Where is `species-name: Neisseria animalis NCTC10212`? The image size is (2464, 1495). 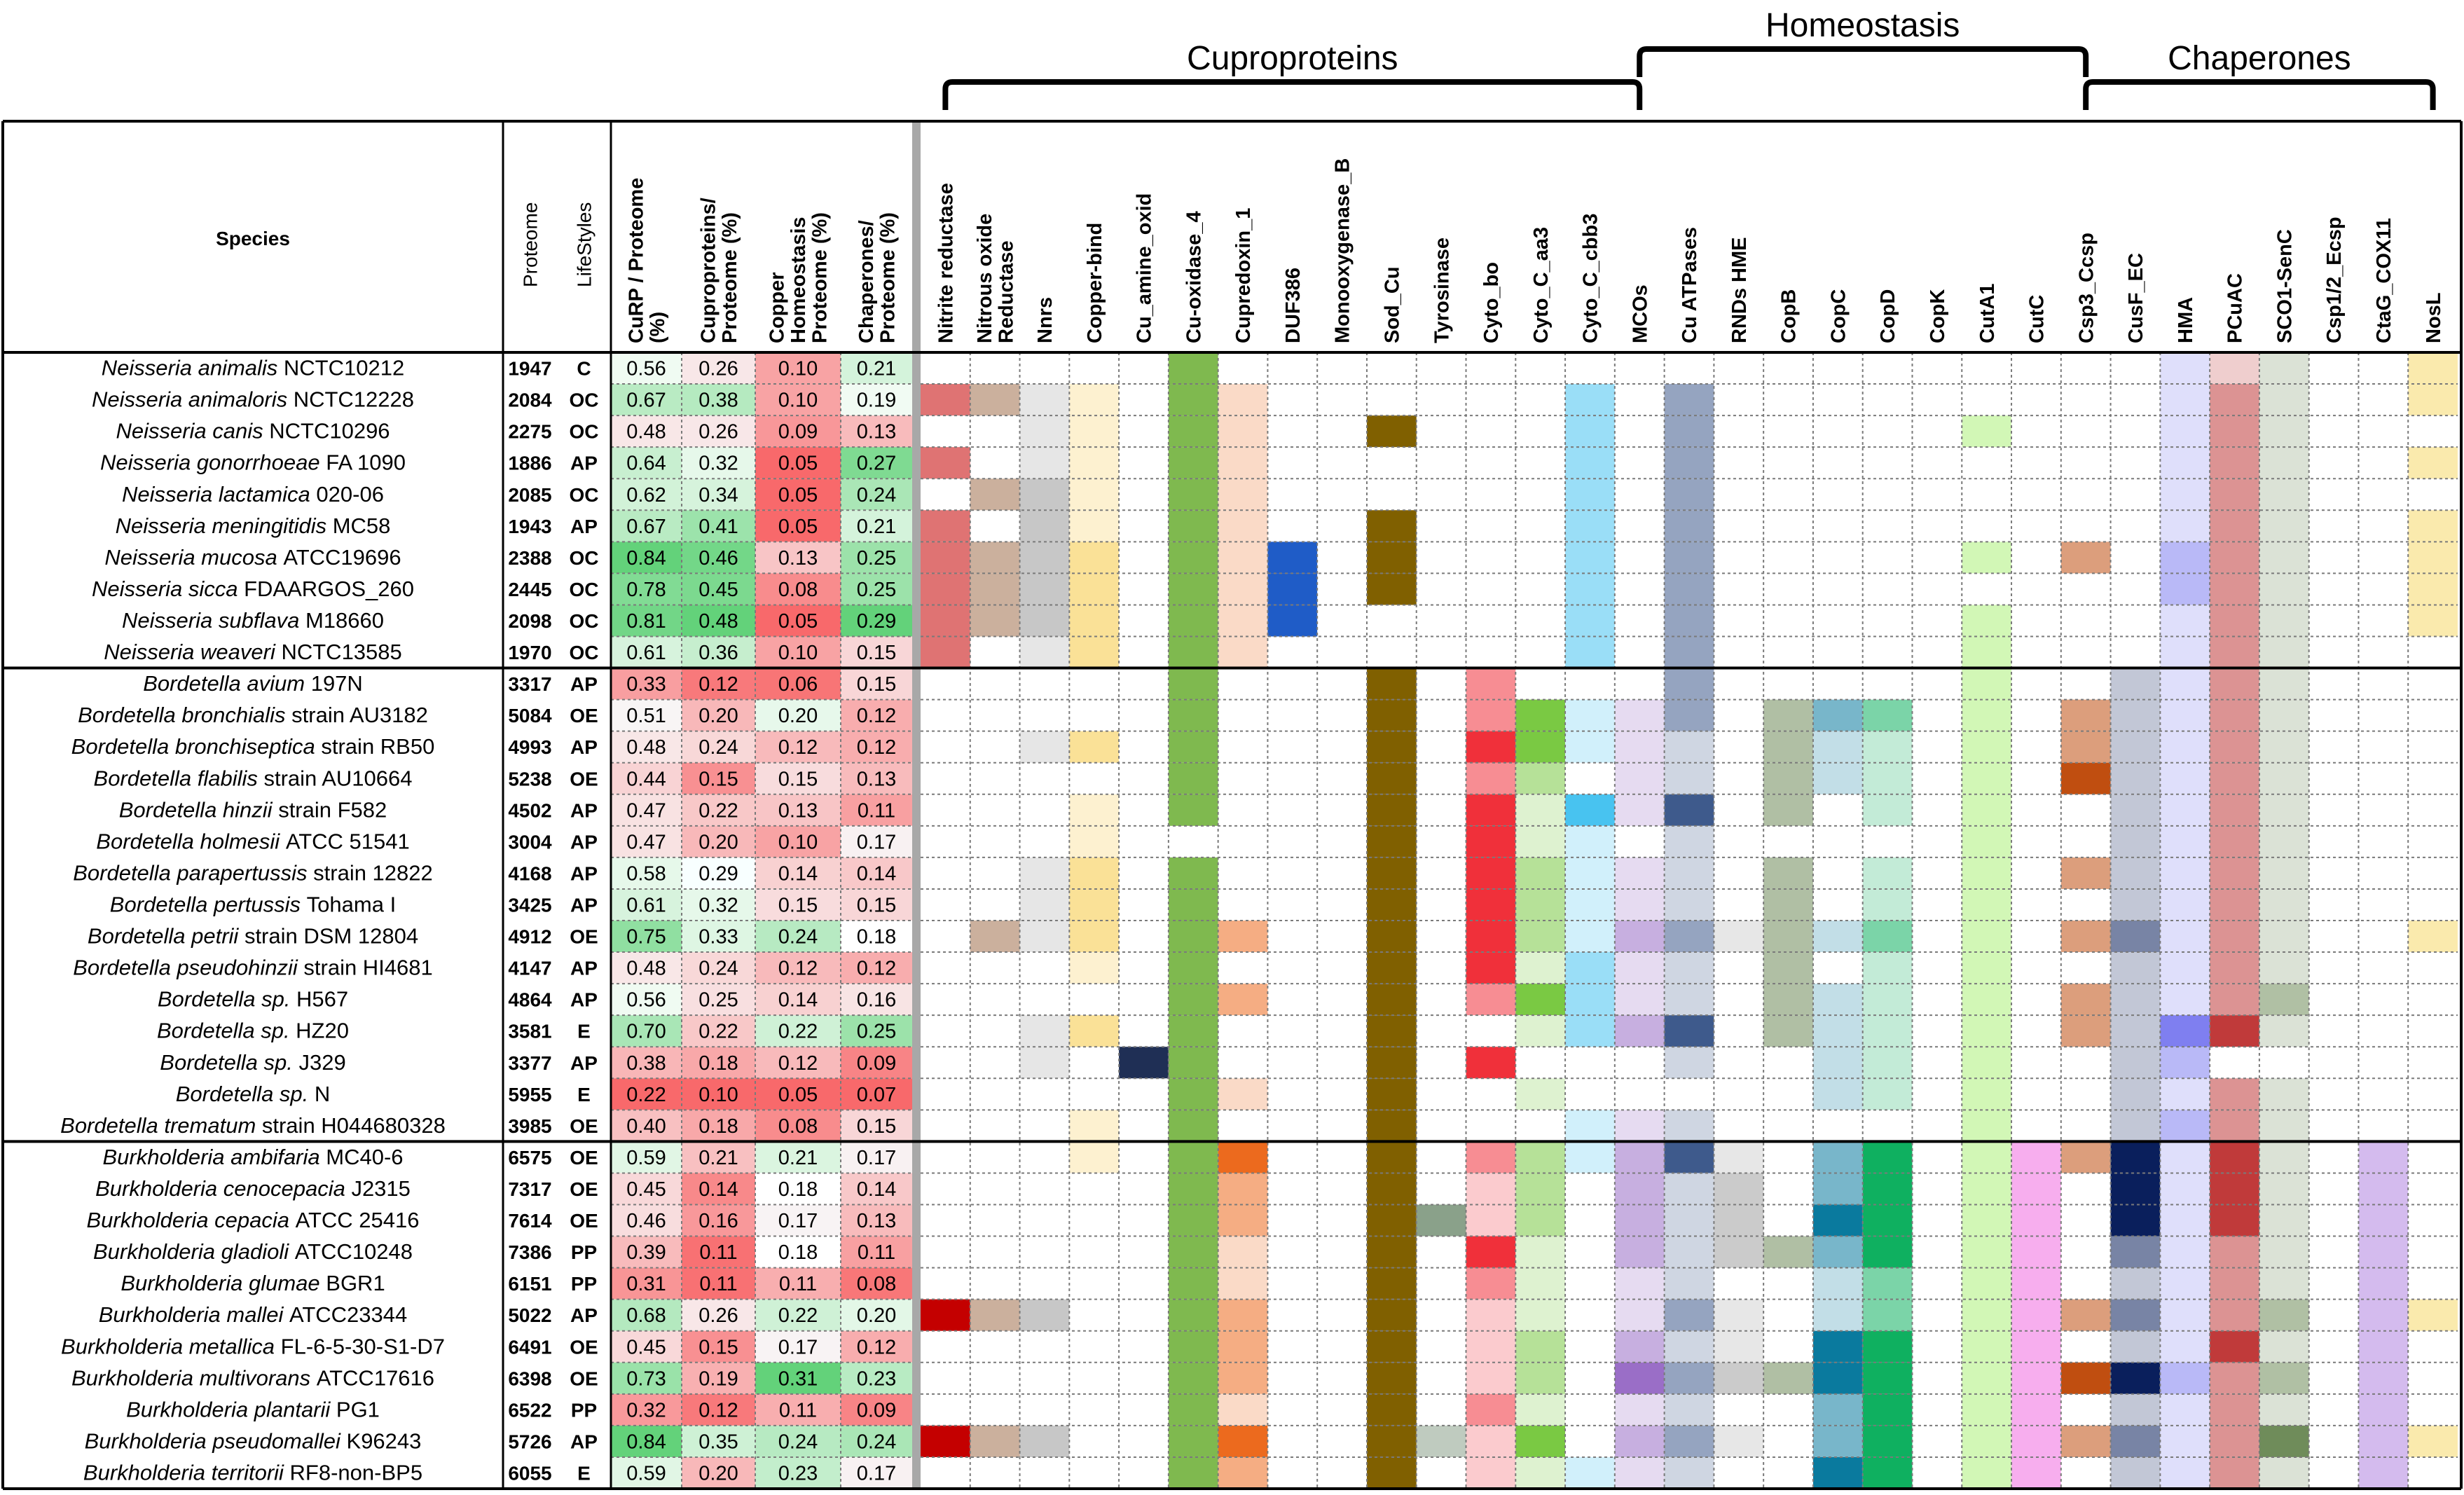
species-name: Neisseria animalis NCTC10212 is located at coordinates (253, 368).